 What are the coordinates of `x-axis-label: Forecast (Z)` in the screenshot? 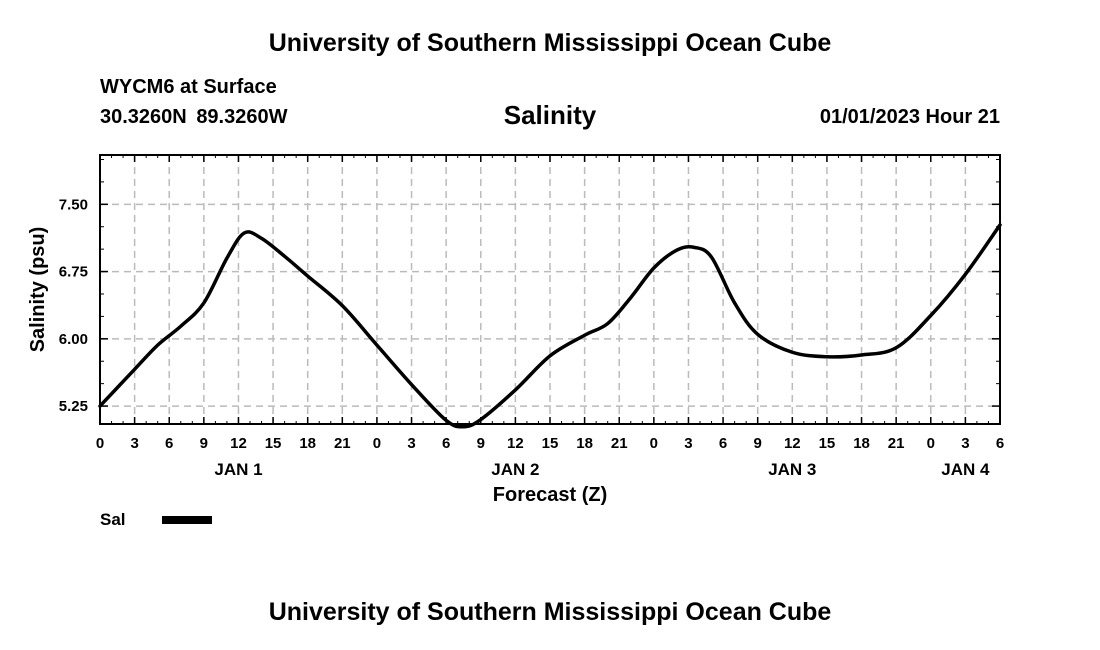 It's located at (550, 495).